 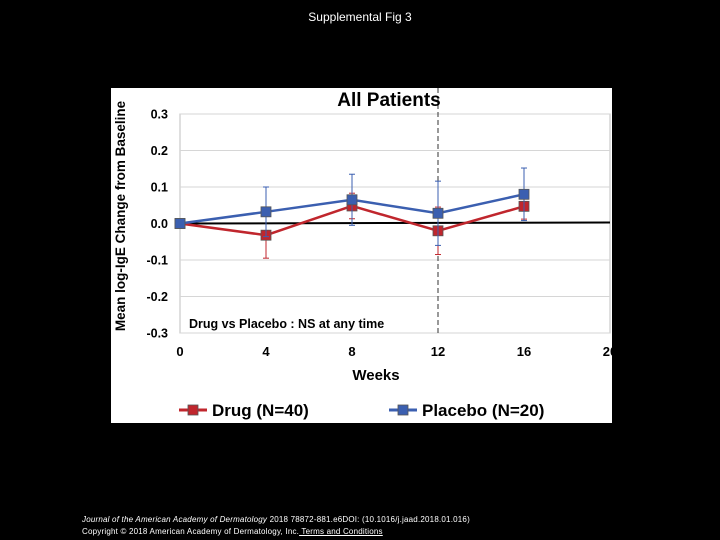 I want to click on legend-label: Placebo (N=20), so click(x=483, y=410).